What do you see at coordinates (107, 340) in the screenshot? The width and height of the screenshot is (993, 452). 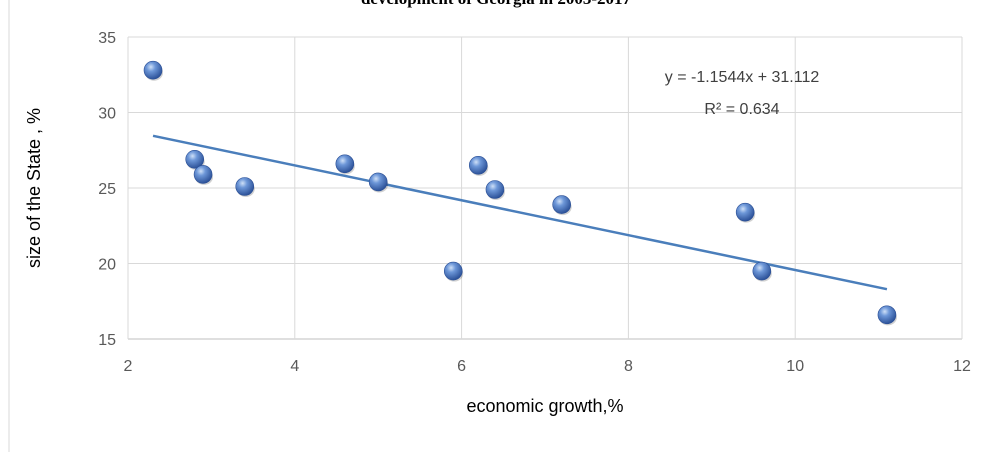 I see `y-tick-label: 15` at bounding box center [107, 340].